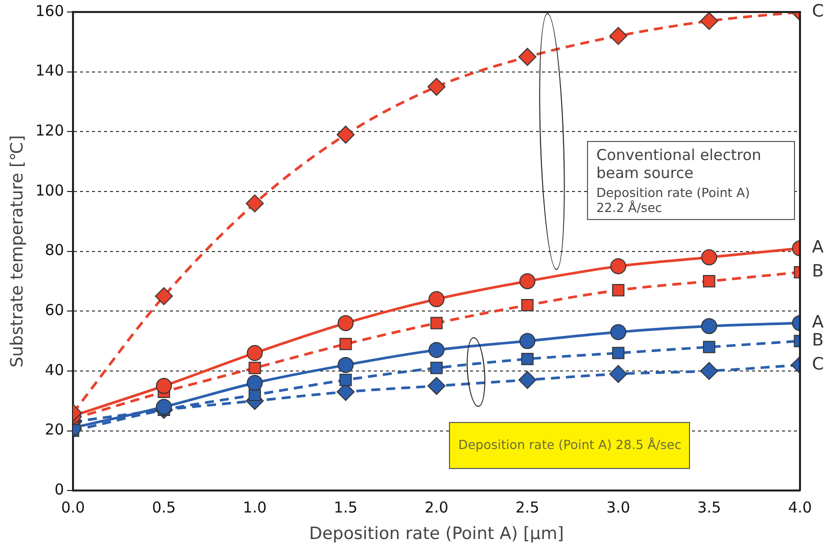  I want to click on y-tick-label: 160, so click(49, 11).